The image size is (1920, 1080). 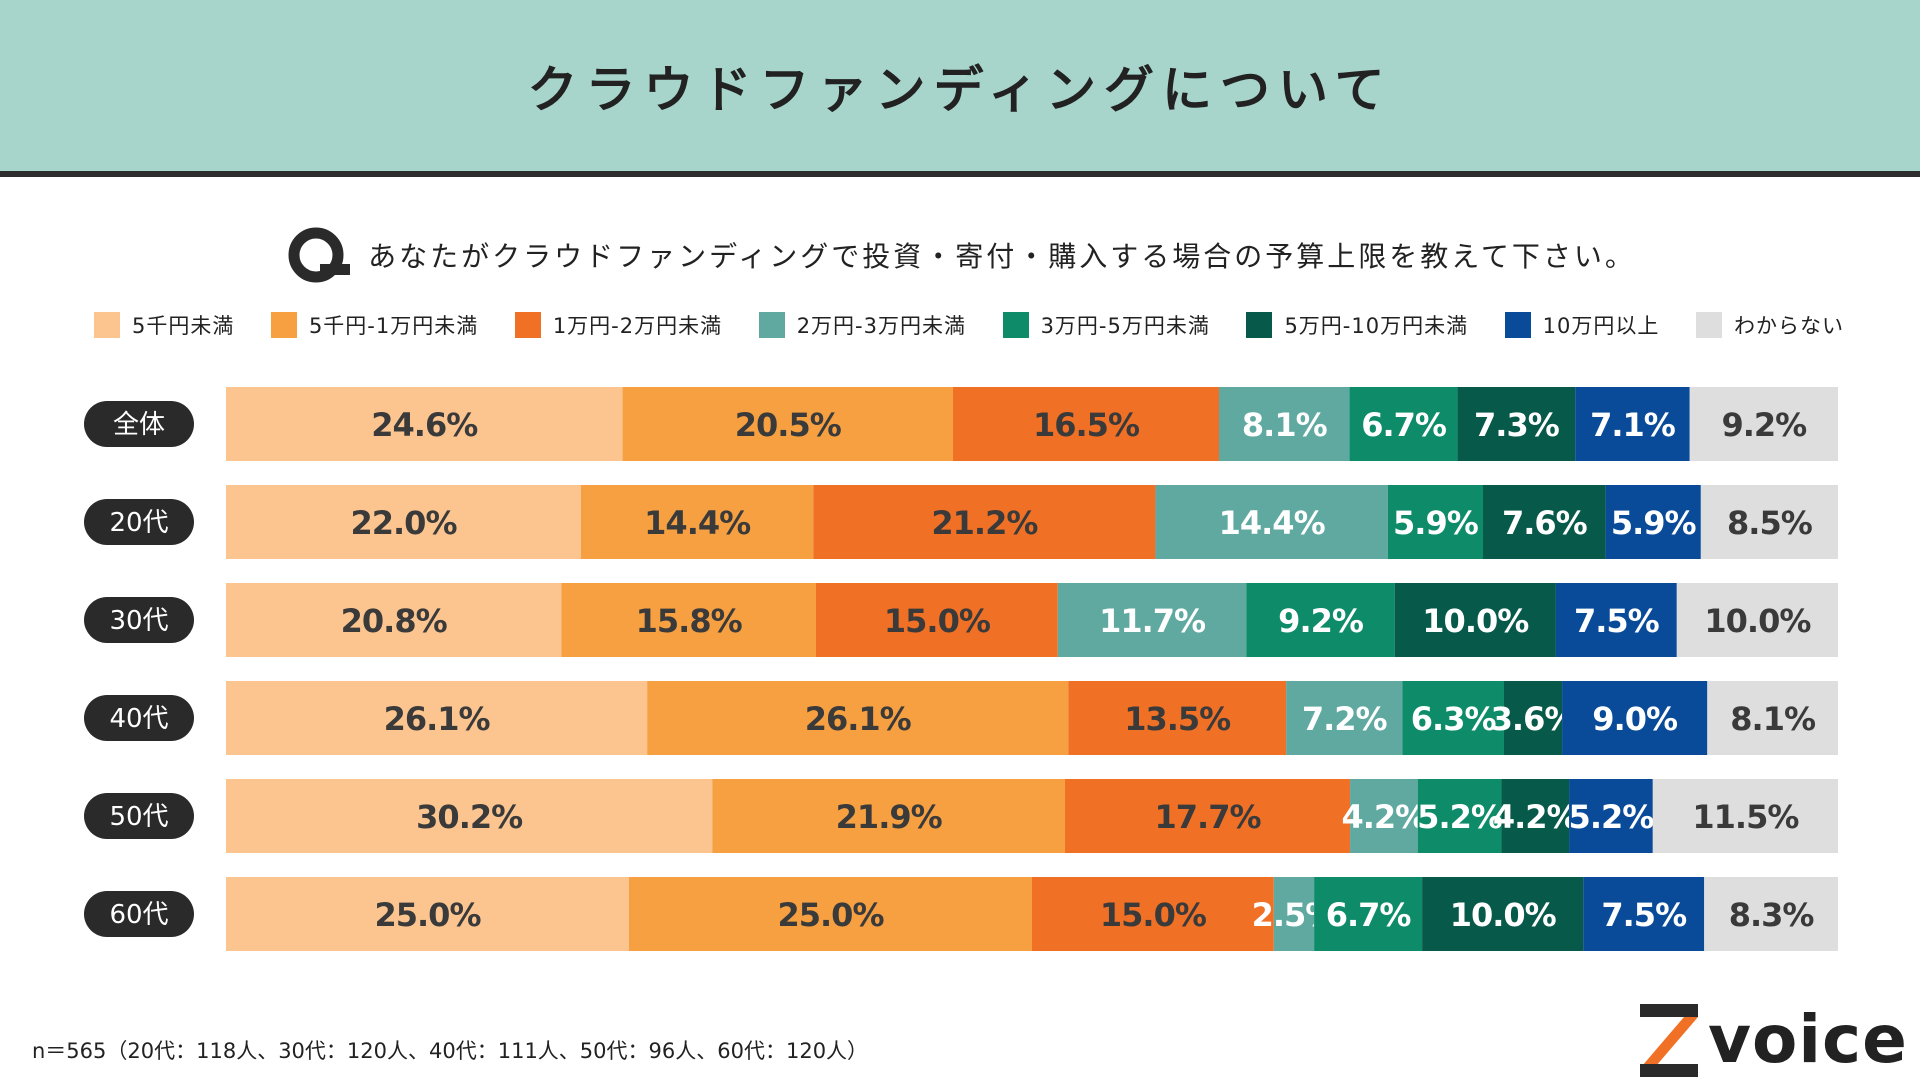 I want to click on data-label: 11.5%, so click(x=1745, y=817).